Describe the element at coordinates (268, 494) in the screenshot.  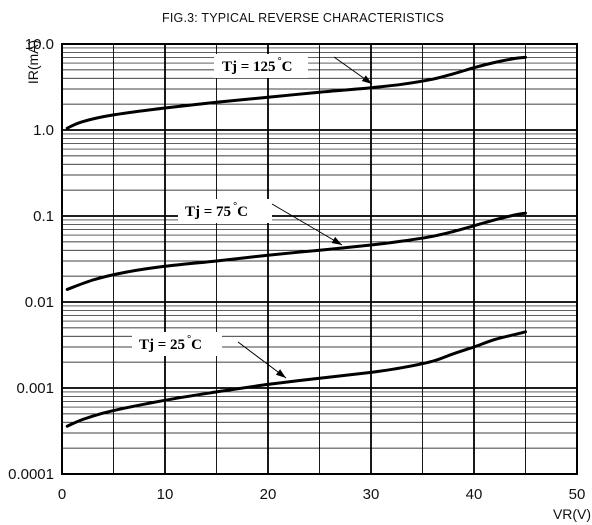
I see `x-tick-label: 20` at that location.